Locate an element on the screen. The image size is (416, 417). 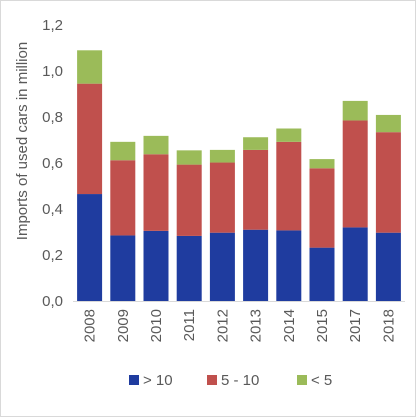
x-tick-label: 2008 is located at coordinates (90, 325).